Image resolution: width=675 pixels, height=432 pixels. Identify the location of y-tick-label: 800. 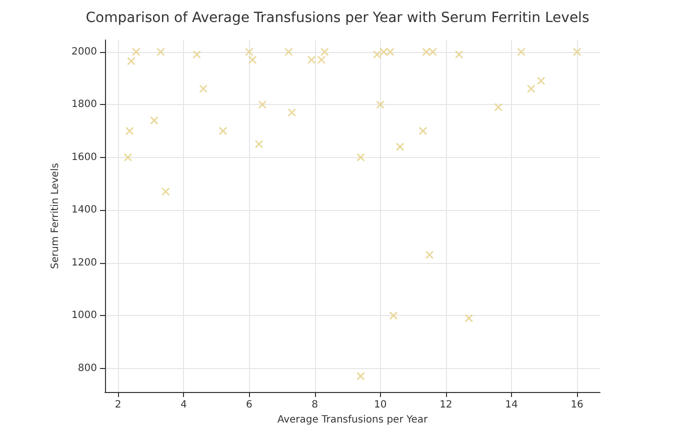
(87, 368).